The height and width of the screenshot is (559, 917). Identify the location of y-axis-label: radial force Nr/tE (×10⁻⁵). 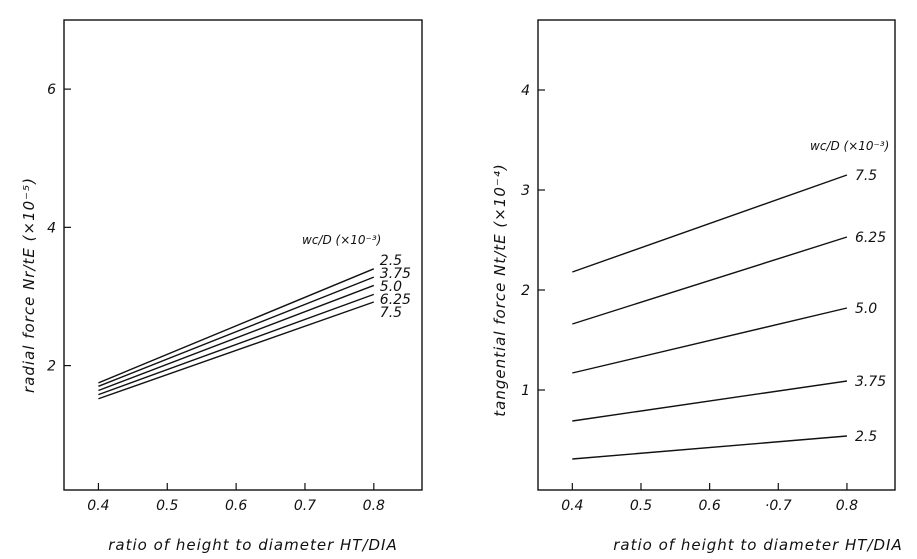
(29, 285).